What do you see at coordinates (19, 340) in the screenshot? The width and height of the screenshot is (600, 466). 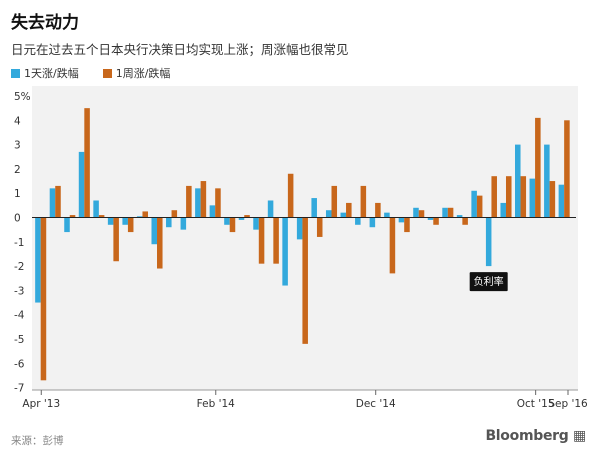 I see `y-tick-label: -5` at bounding box center [19, 340].